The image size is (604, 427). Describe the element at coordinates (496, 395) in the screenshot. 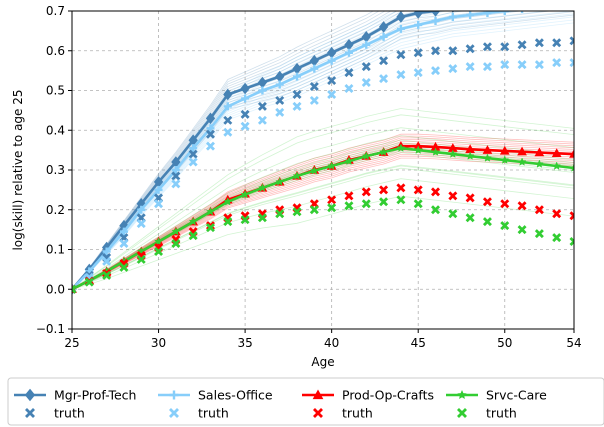

I see `legend-item: Srvc-Care` at that location.